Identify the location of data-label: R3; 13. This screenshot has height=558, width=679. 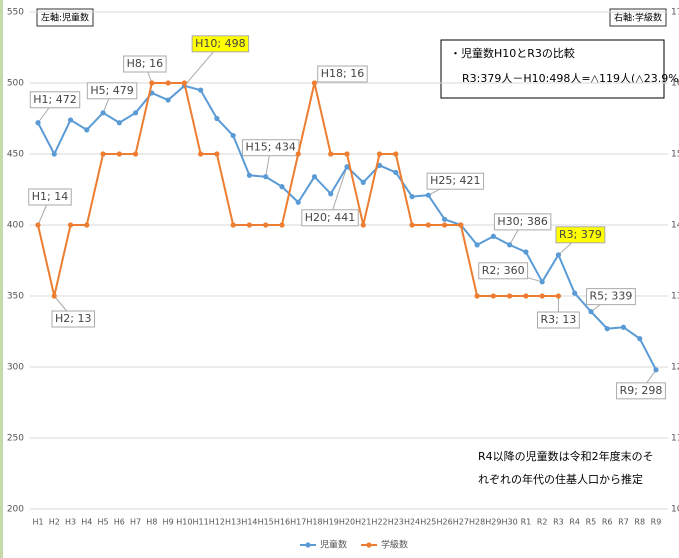
(558, 319).